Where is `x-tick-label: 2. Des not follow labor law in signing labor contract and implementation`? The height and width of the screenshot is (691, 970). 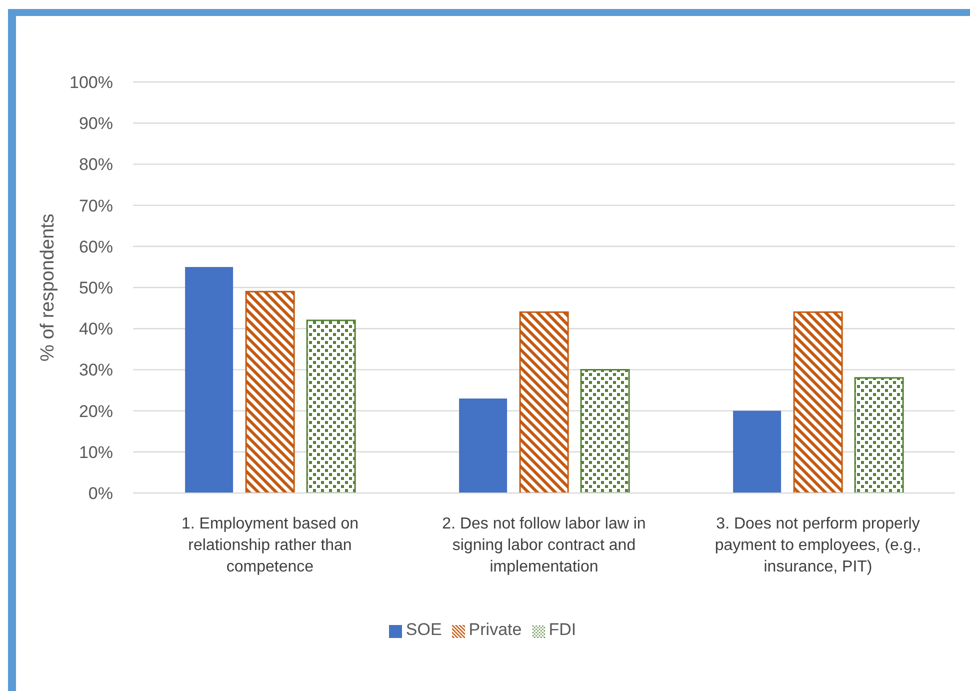
x-tick-label: 2. Des not follow labor law in signing labor contract and implementation is located at coordinates (544, 545).